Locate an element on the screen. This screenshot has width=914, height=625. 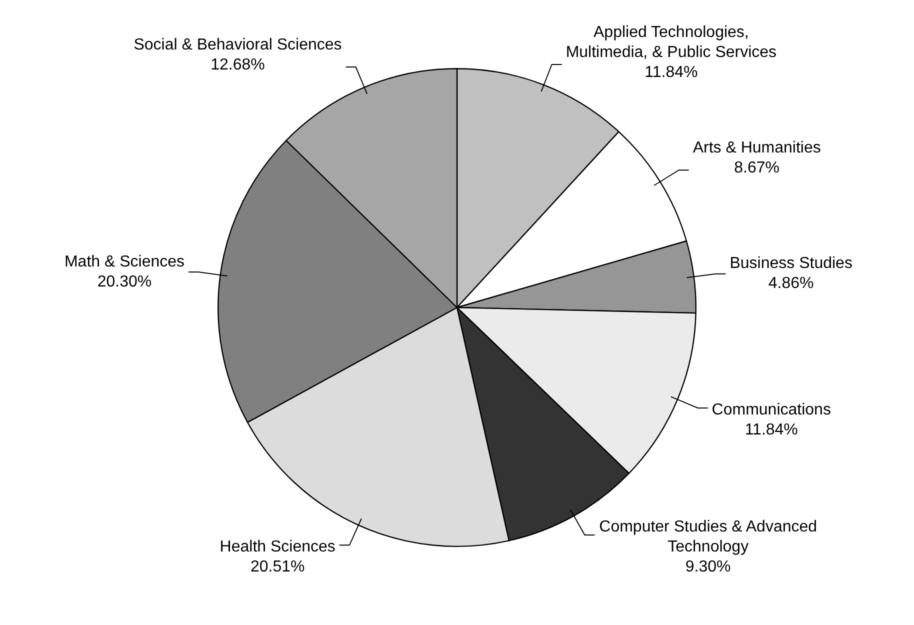
data-label: 20.30% is located at coordinates (124, 281).